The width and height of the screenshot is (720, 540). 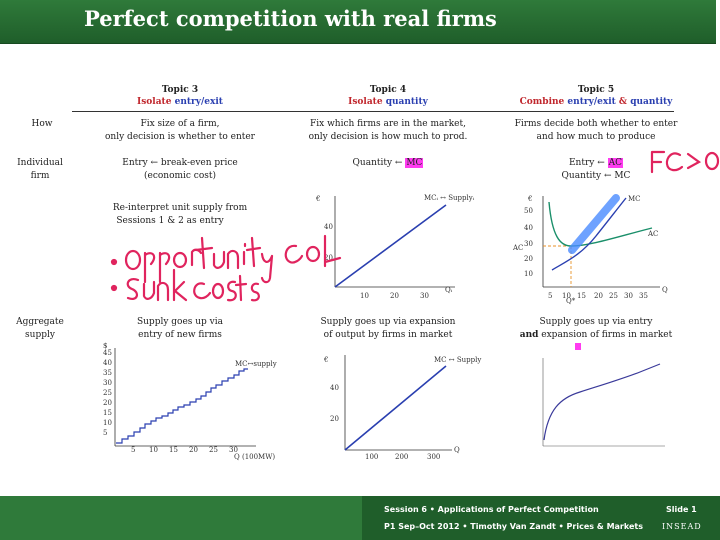 What do you see at coordinates (528, 211) in the screenshot?
I see `c2-ytick-50: 50` at bounding box center [528, 211].